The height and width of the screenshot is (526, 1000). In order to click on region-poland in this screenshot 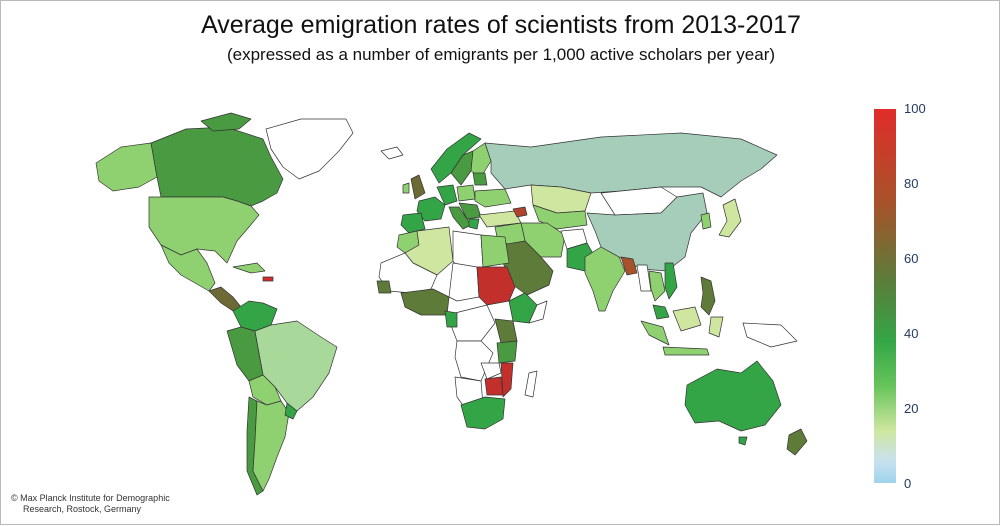, I will do `click(466, 193)`.